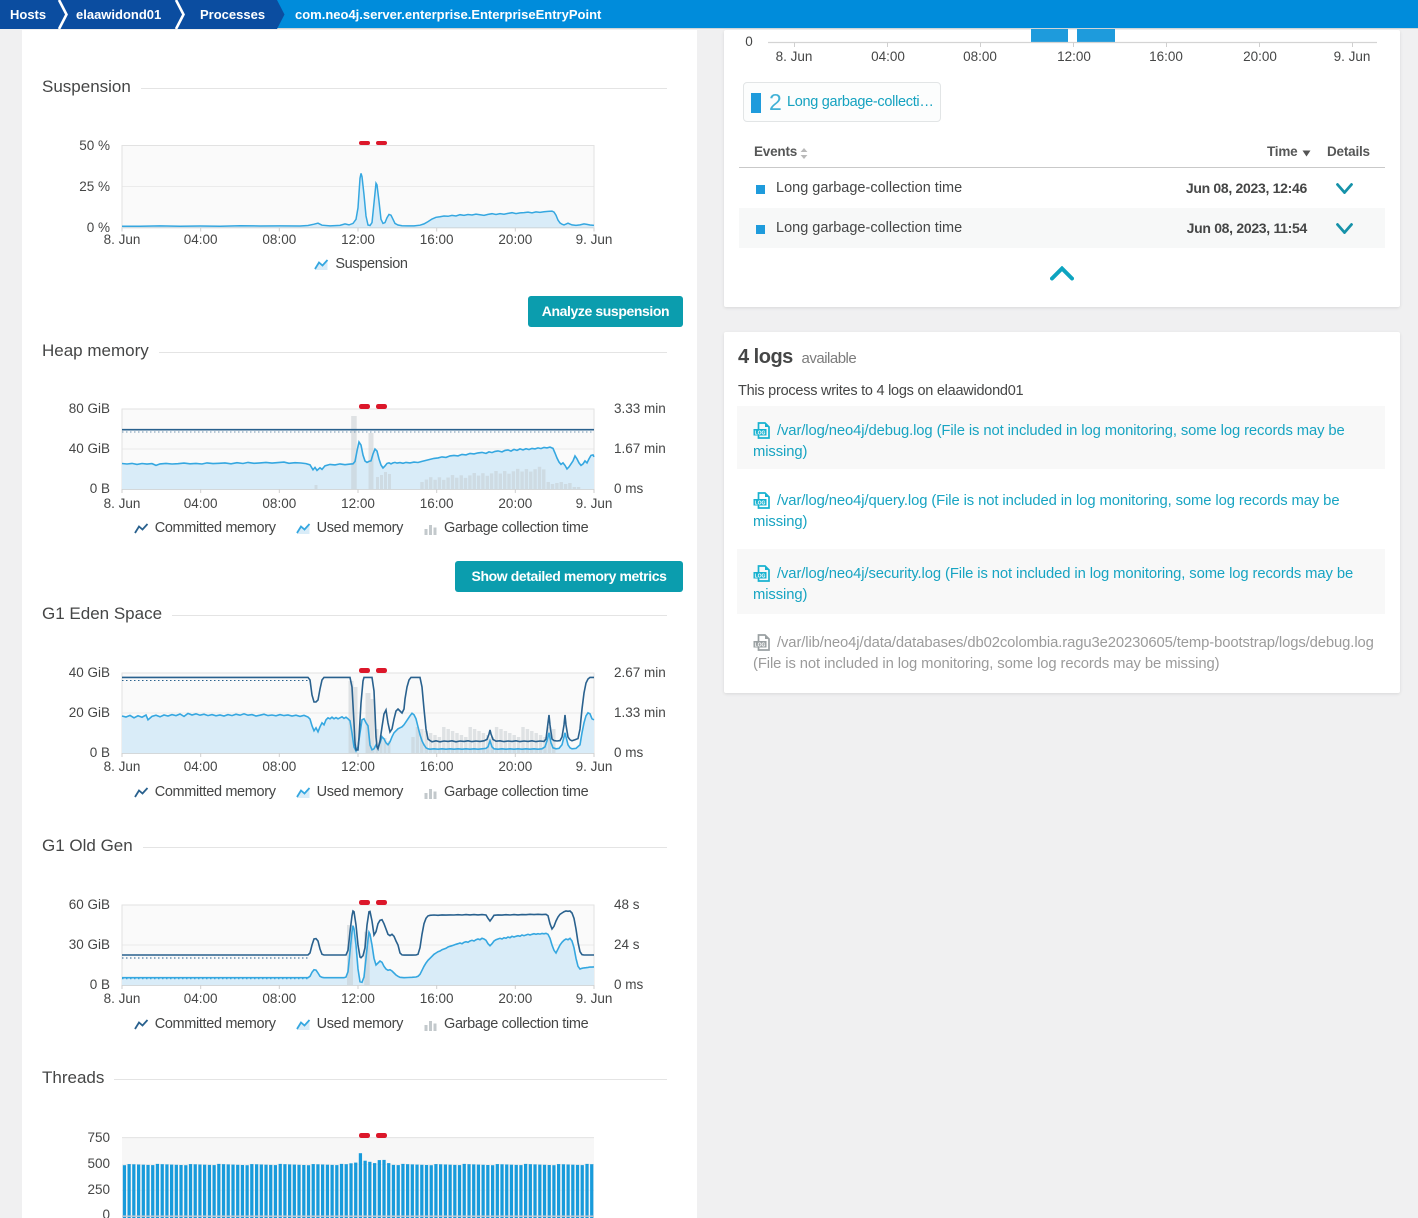 The width and height of the screenshot is (1418, 1218). Describe the element at coordinates (28, 14) in the screenshot. I see `svg-text: Hosts` at that location.